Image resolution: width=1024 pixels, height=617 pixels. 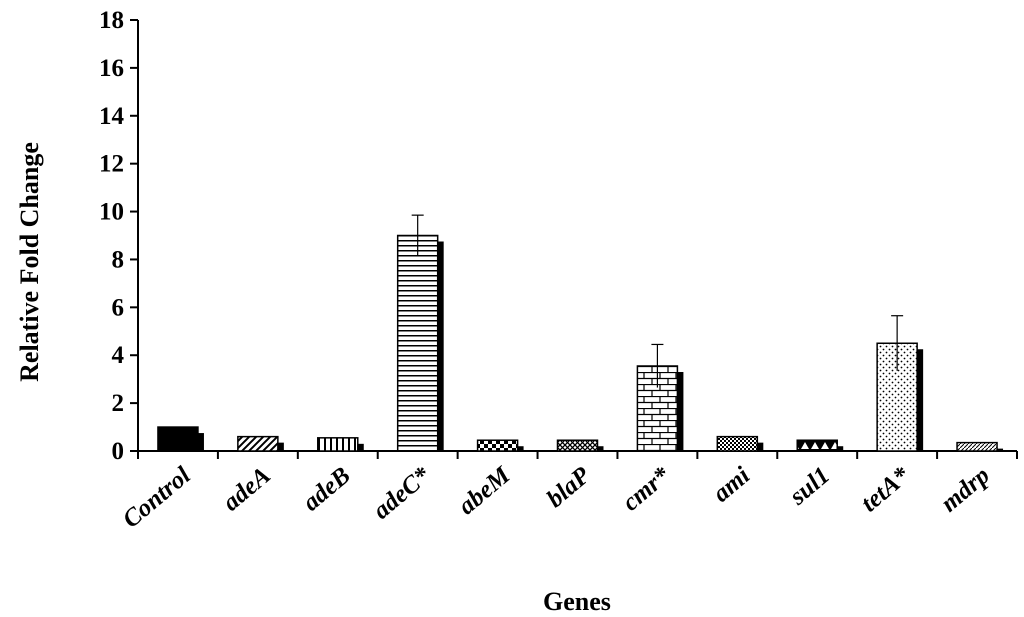 I want to click on y-tick-label: 14, so click(x=112, y=116).